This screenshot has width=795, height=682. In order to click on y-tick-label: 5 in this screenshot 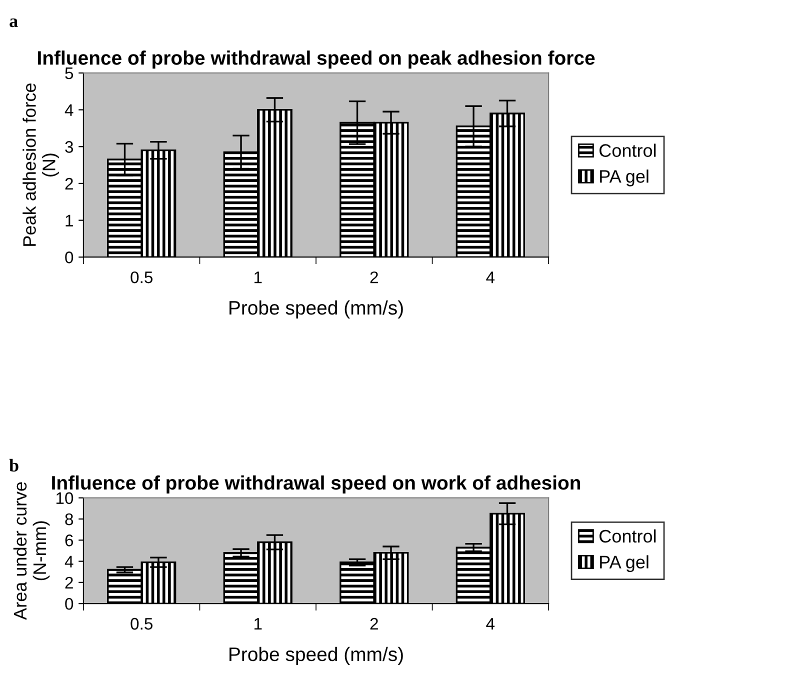, I will do `click(69, 74)`.